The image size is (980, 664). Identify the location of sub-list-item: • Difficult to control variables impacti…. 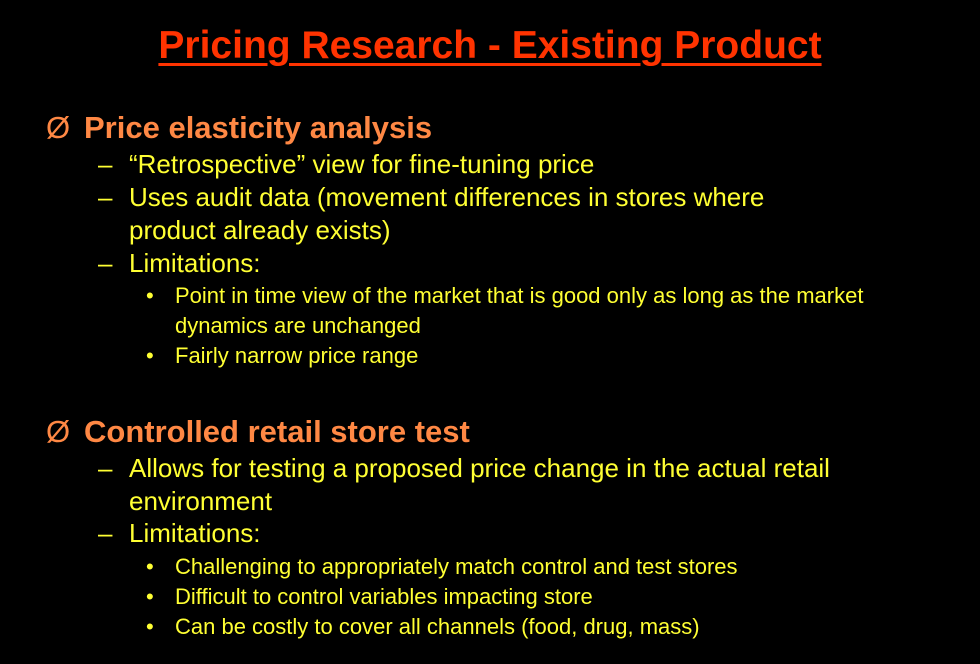
(530, 597).